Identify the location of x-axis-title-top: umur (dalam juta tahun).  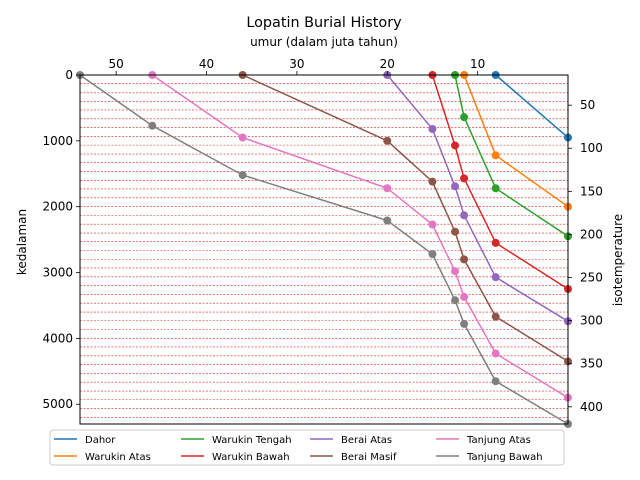
(324, 42).